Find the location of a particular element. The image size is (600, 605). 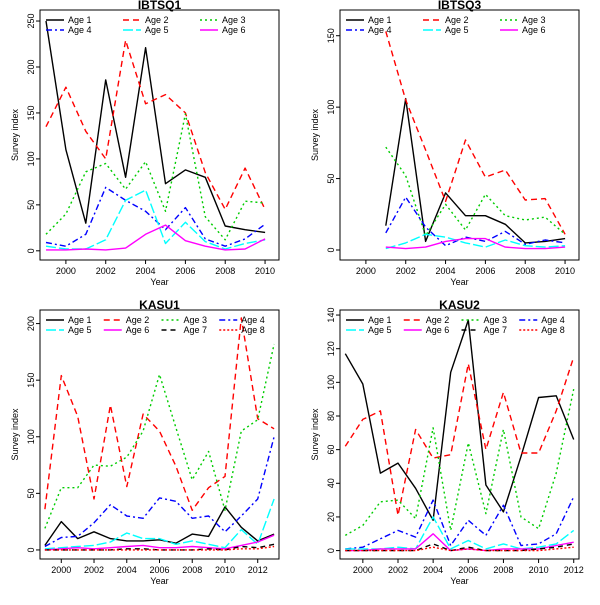

y-tick-label: 120 is located at coordinates (331, 348).